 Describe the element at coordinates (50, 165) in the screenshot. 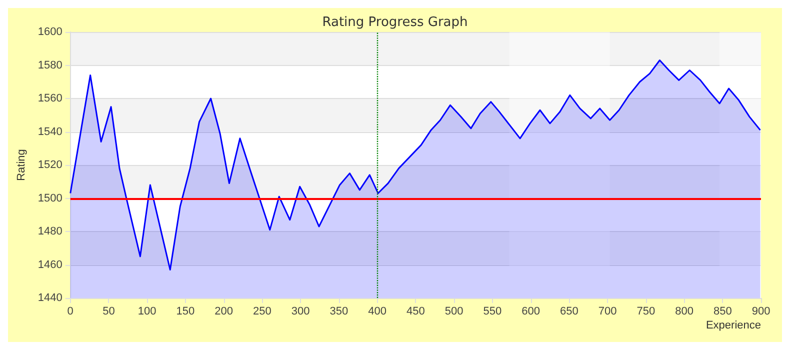

I see `y-tick-label: 1520` at that location.